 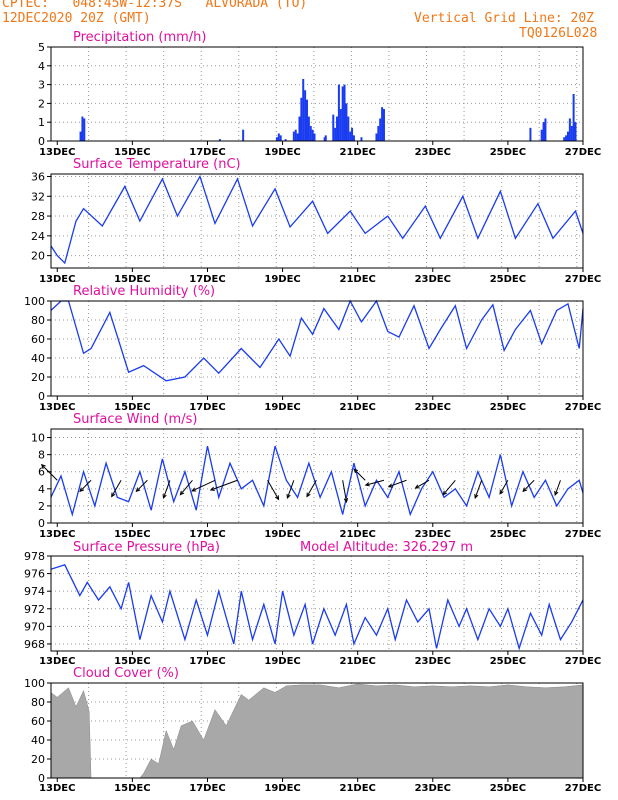 I want to click on panel-title: Relative Humidity (%), so click(x=144, y=291).